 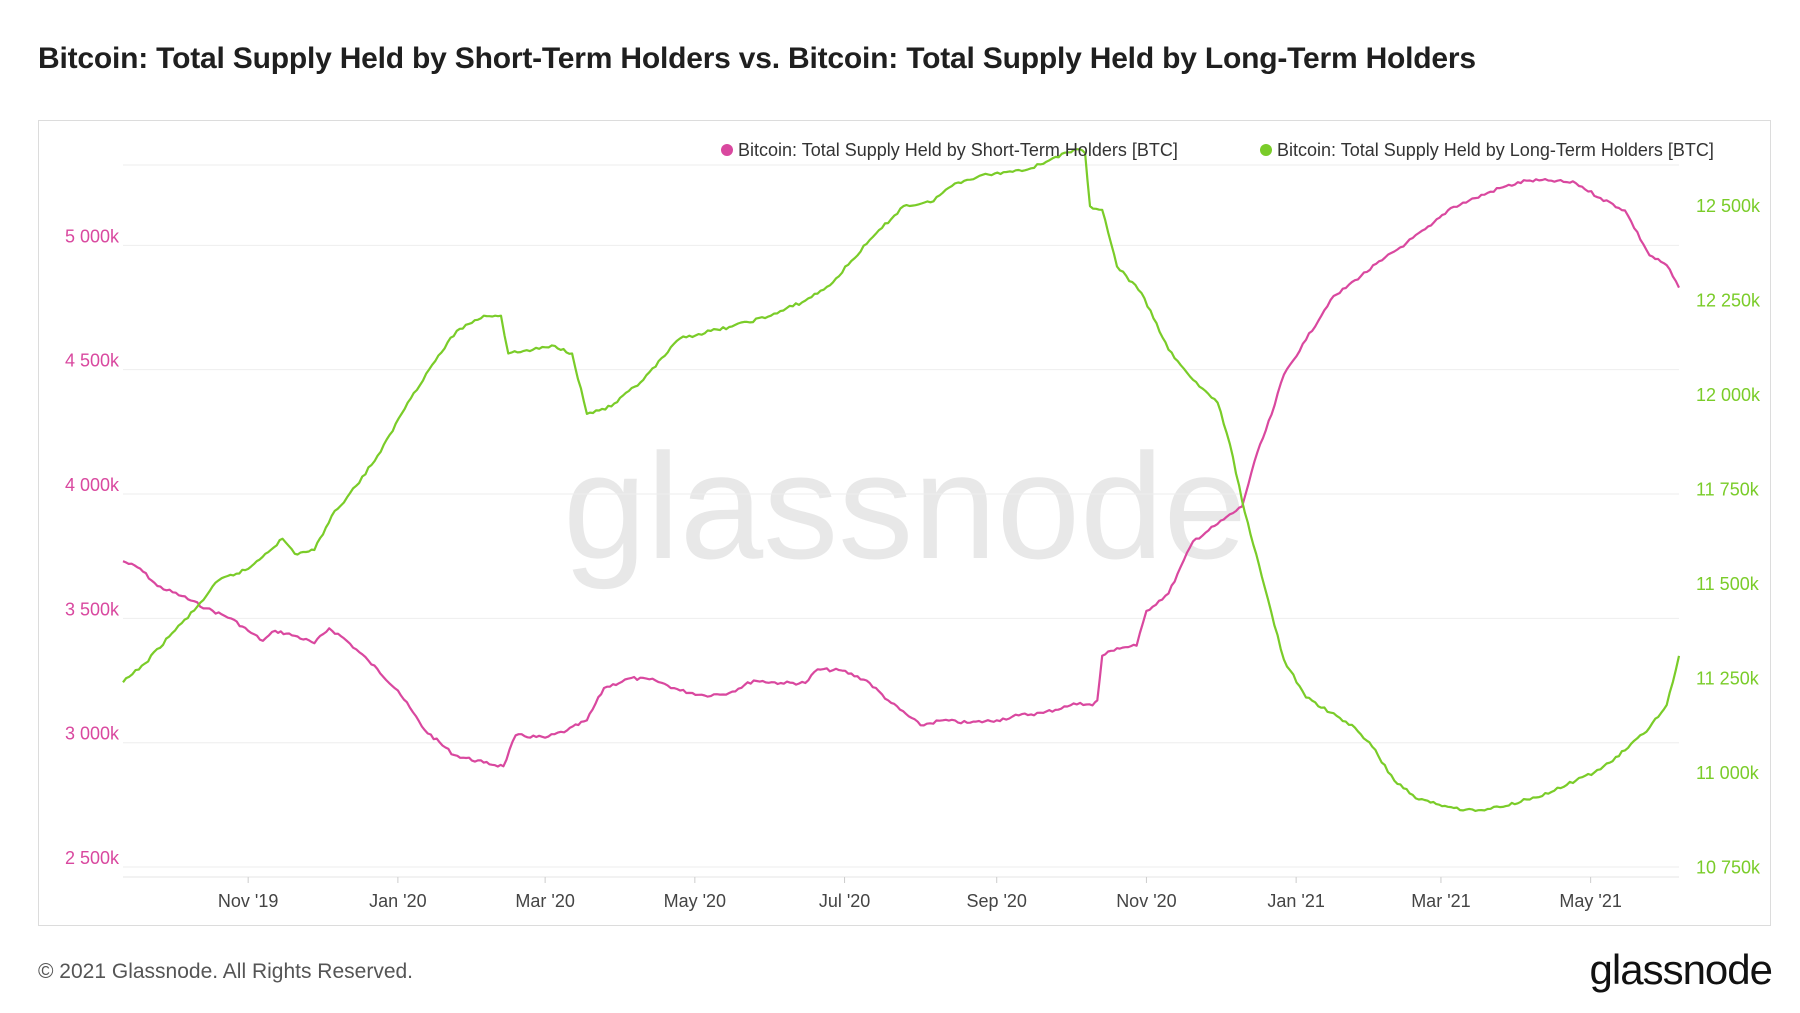 What do you see at coordinates (996, 901) in the screenshot?
I see `x-tick-label: Sep '20` at bounding box center [996, 901].